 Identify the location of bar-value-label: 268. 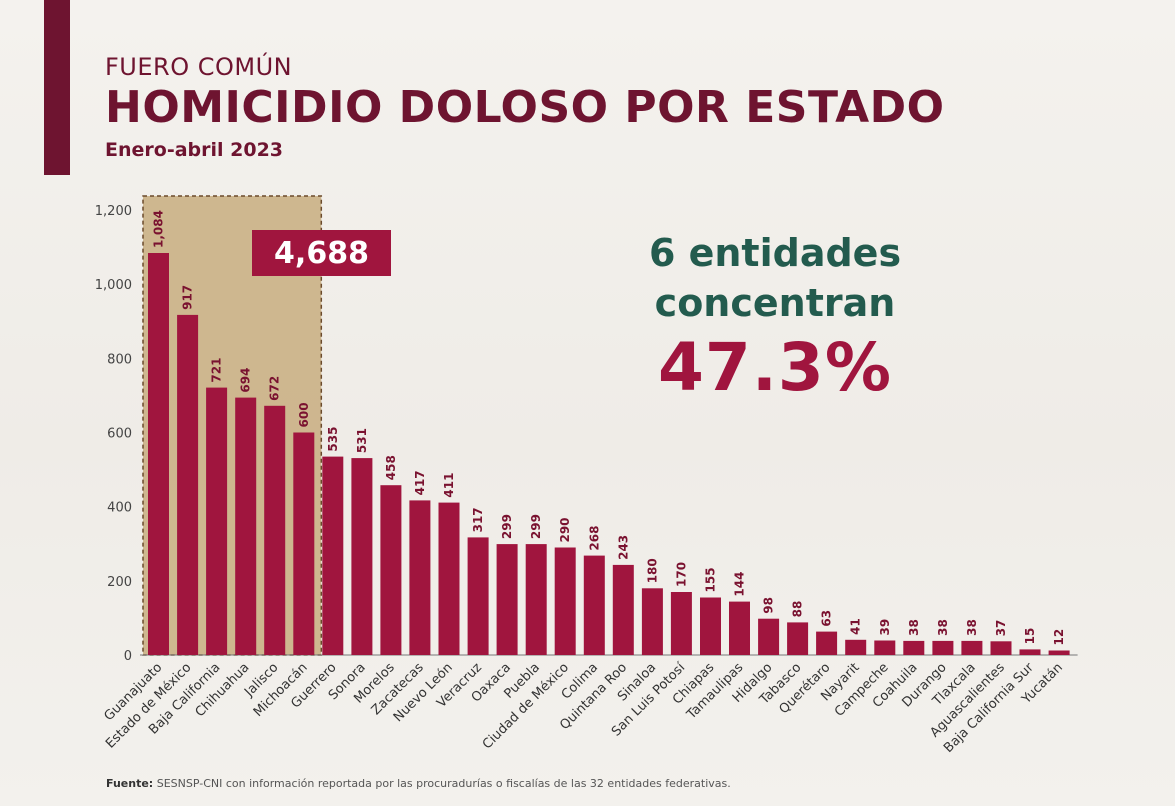
(594, 538).